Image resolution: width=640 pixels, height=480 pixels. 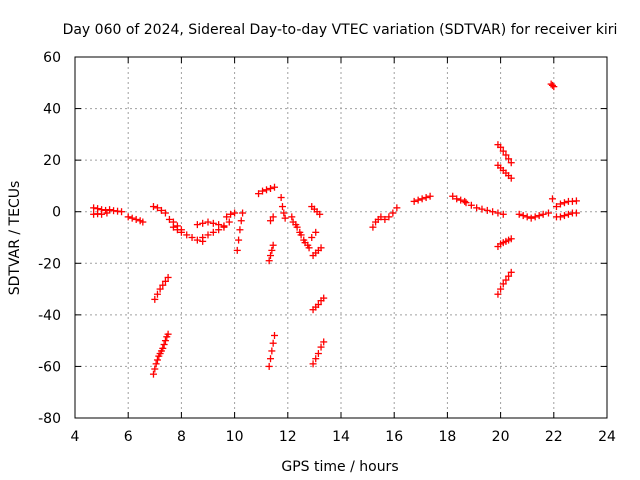 I want to click on x-tick-label: 12, so click(x=288, y=437).